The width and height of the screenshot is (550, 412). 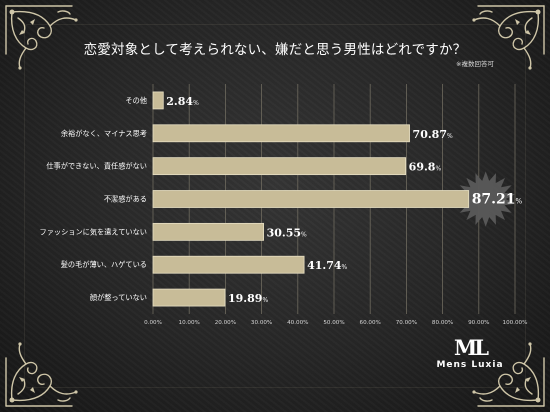 What do you see at coordinates (287, 232) in the screenshot?
I see `data-label: 30.55%` at bounding box center [287, 232].